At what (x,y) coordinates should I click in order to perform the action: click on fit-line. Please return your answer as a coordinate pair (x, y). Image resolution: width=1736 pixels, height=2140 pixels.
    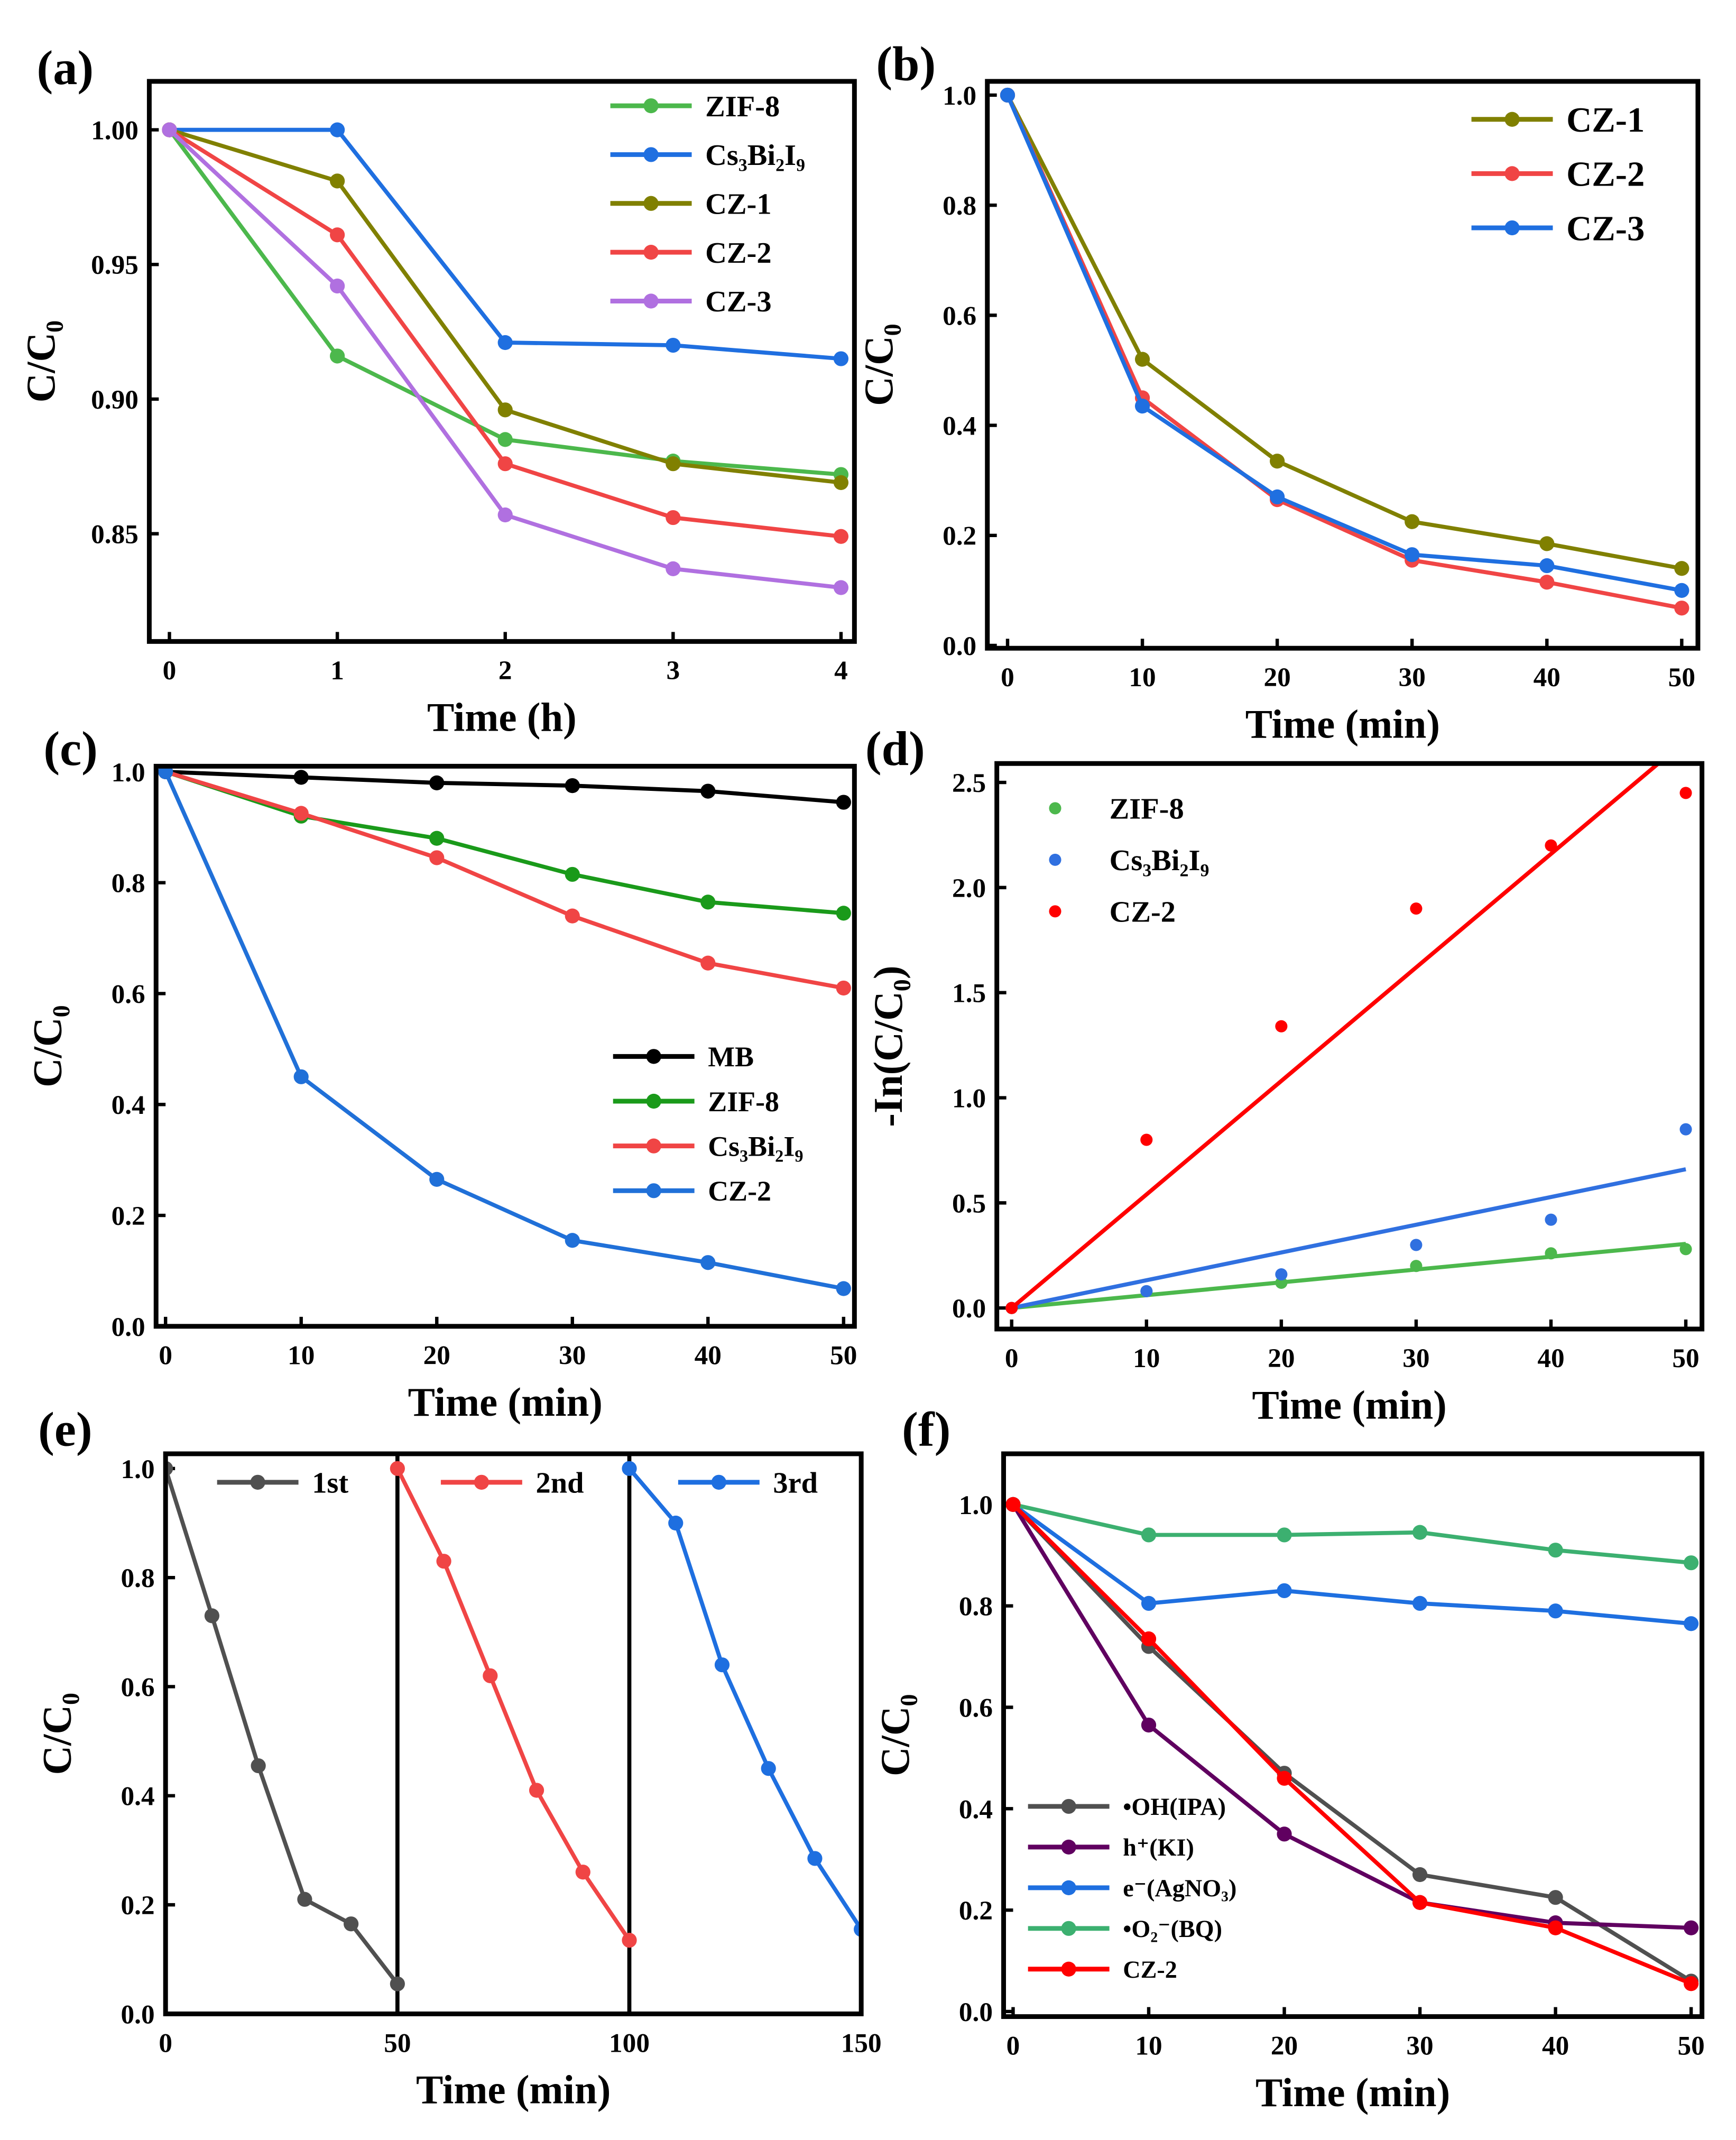
    Looking at the image, I should click on (1349, 1276).